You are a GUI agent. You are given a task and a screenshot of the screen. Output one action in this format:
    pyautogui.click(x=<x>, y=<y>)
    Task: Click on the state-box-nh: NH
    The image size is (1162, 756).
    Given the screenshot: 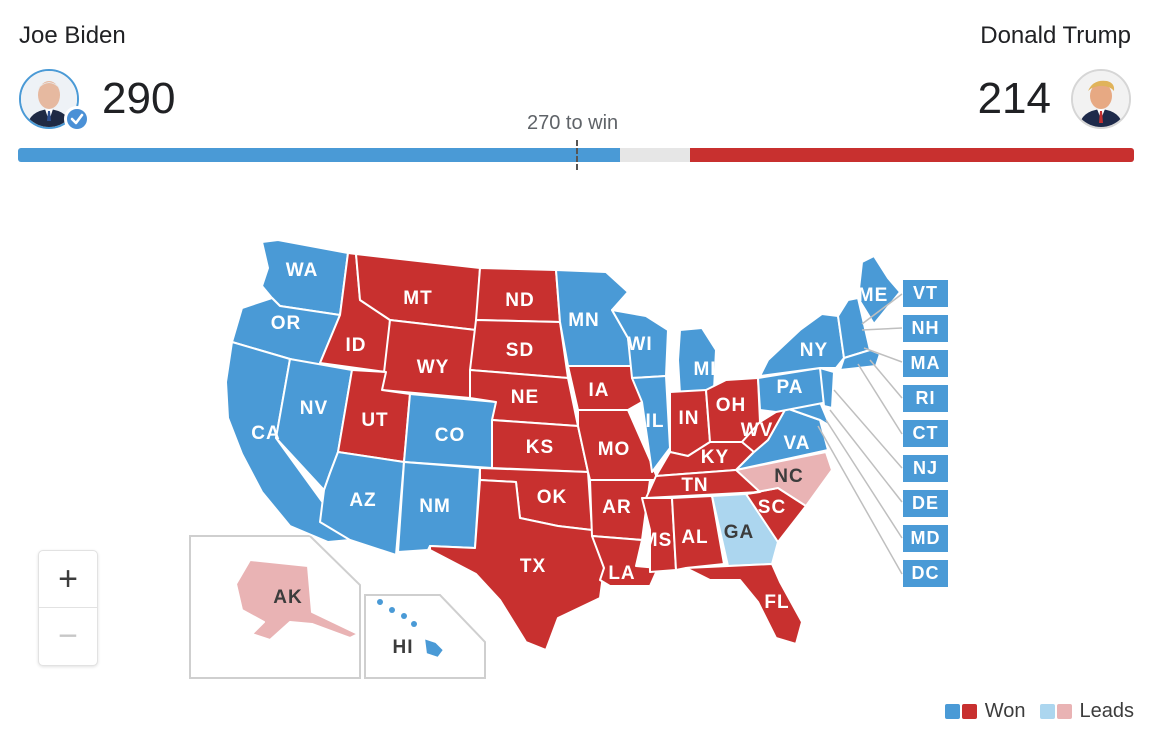 What is the action you would take?
    pyautogui.click(x=925, y=328)
    